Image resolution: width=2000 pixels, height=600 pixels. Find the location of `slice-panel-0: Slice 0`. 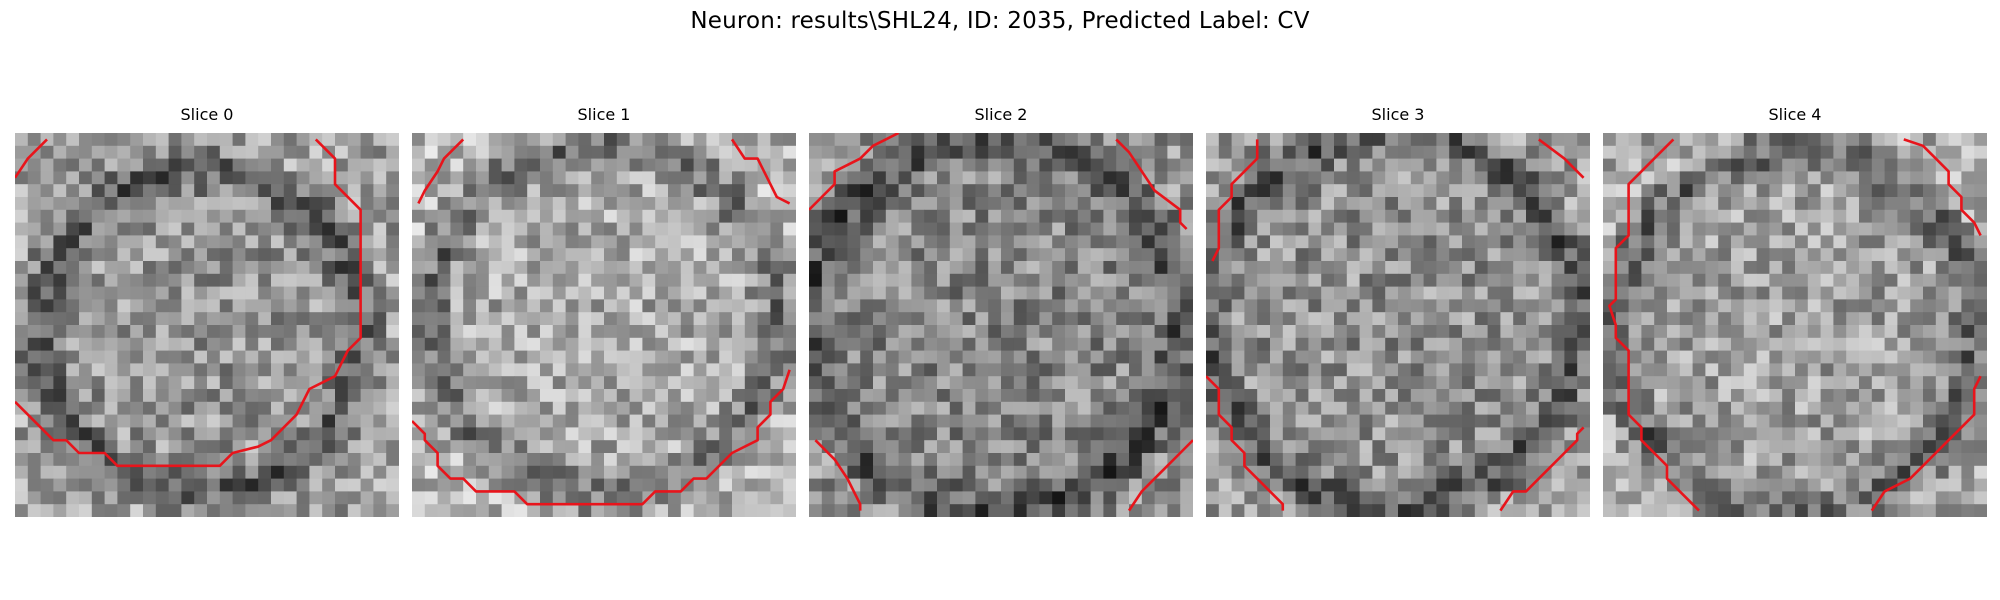

slice-panel-0: Slice 0 is located at coordinates (207, 311).